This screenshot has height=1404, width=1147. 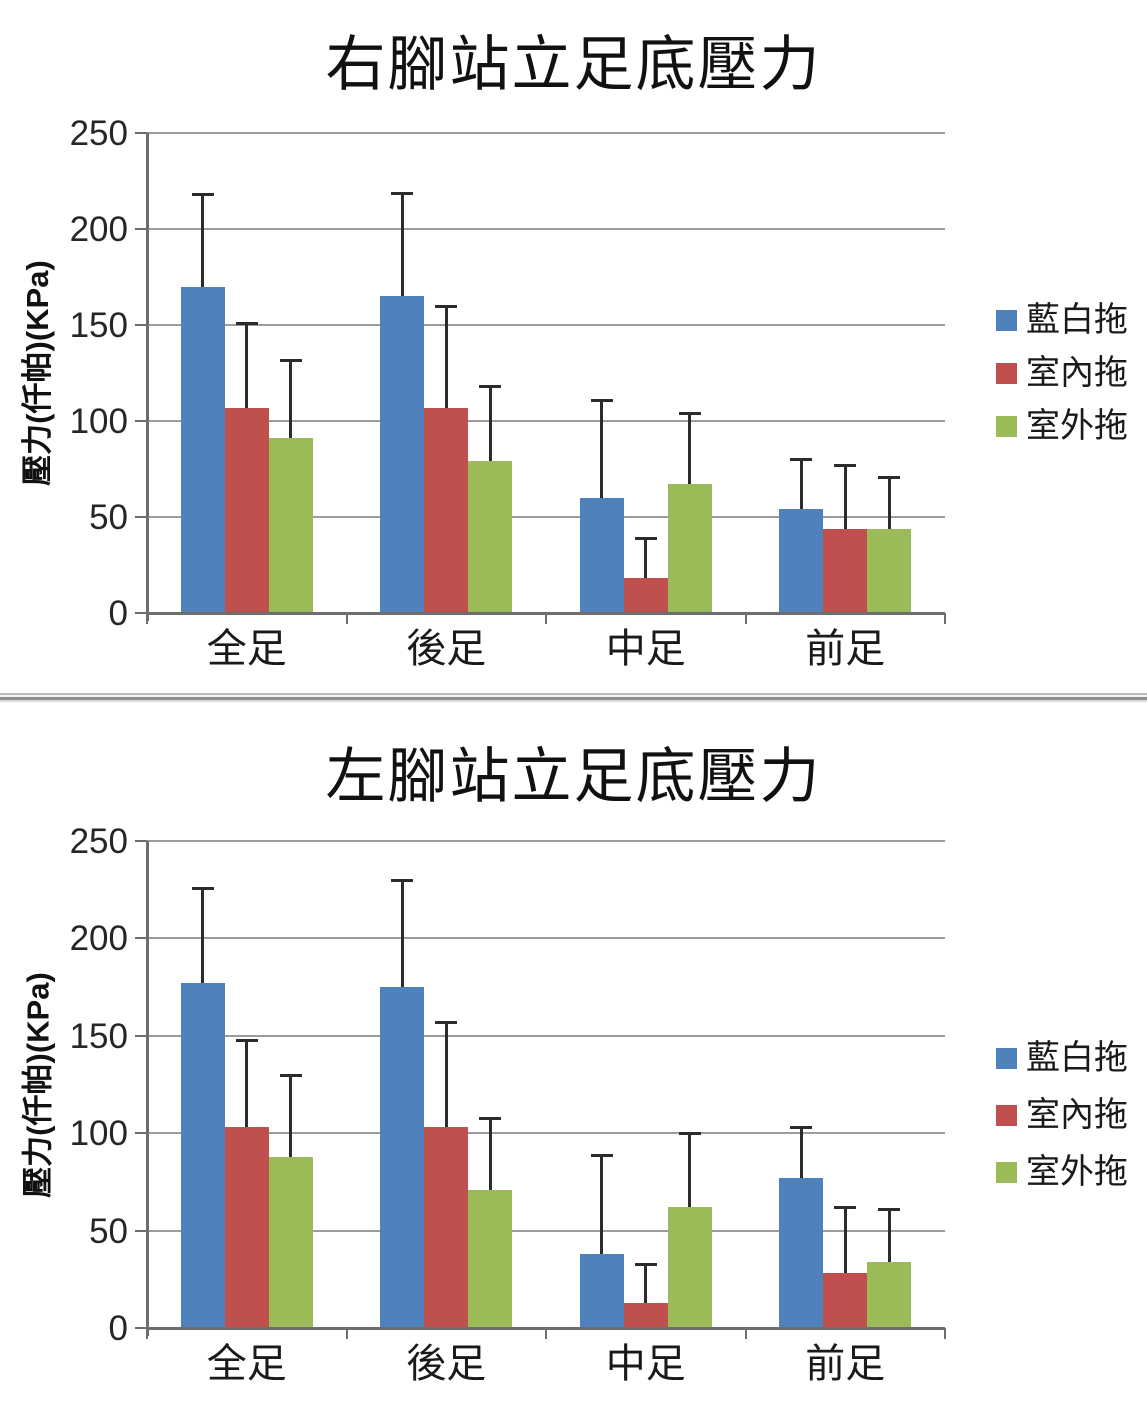 I want to click on legend-item-blue-white-slipper: 藍白拖, so click(x=1062, y=1058).